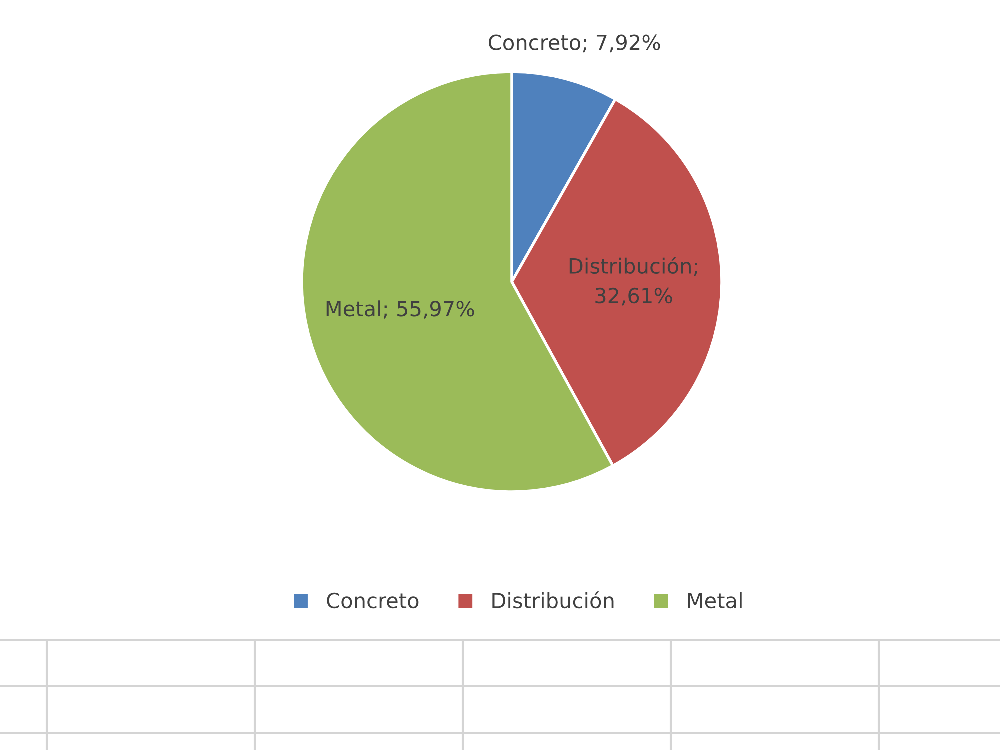 The height and width of the screenshot is (750, 1000). I want to click on legend-label: Metal, so click(715, 600).